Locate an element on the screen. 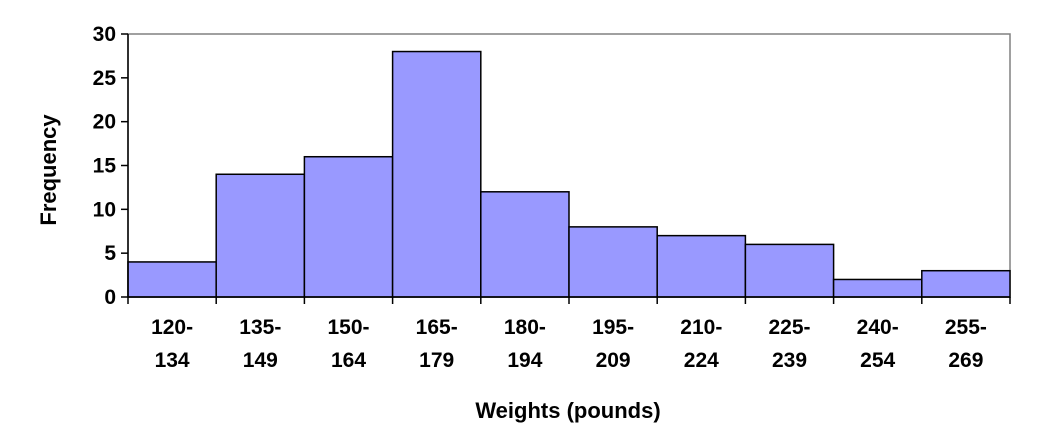 The image size is (1062, 438). y-tick-label: 30 is located at coordinates (104, 34).